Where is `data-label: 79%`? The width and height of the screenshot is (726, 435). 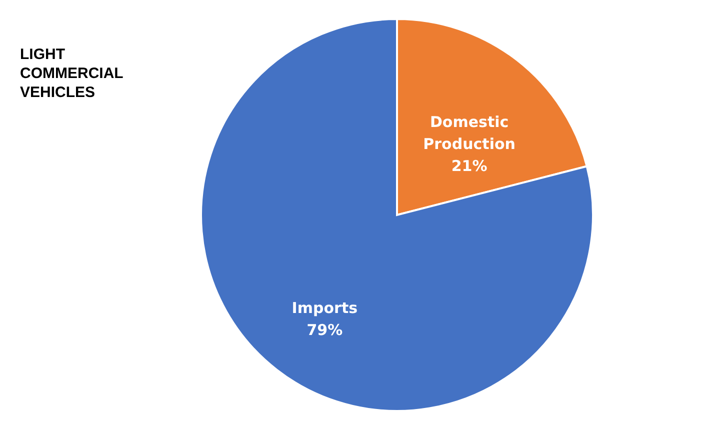
data-label: 79% is located at coordinates (324, 330).